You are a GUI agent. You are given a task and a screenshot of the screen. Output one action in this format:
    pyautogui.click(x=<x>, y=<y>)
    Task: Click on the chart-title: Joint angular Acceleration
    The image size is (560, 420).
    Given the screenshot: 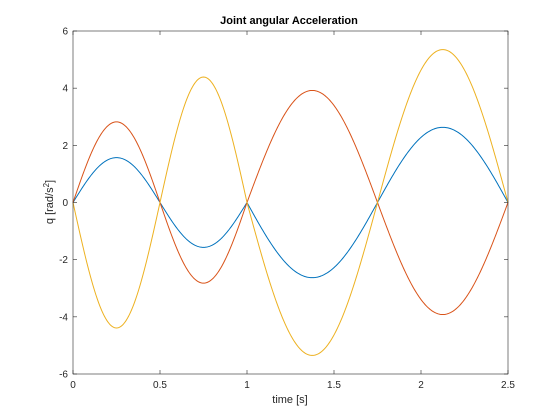 What is the action you would take?
    pyautogui.click(x=289, y=21)
    